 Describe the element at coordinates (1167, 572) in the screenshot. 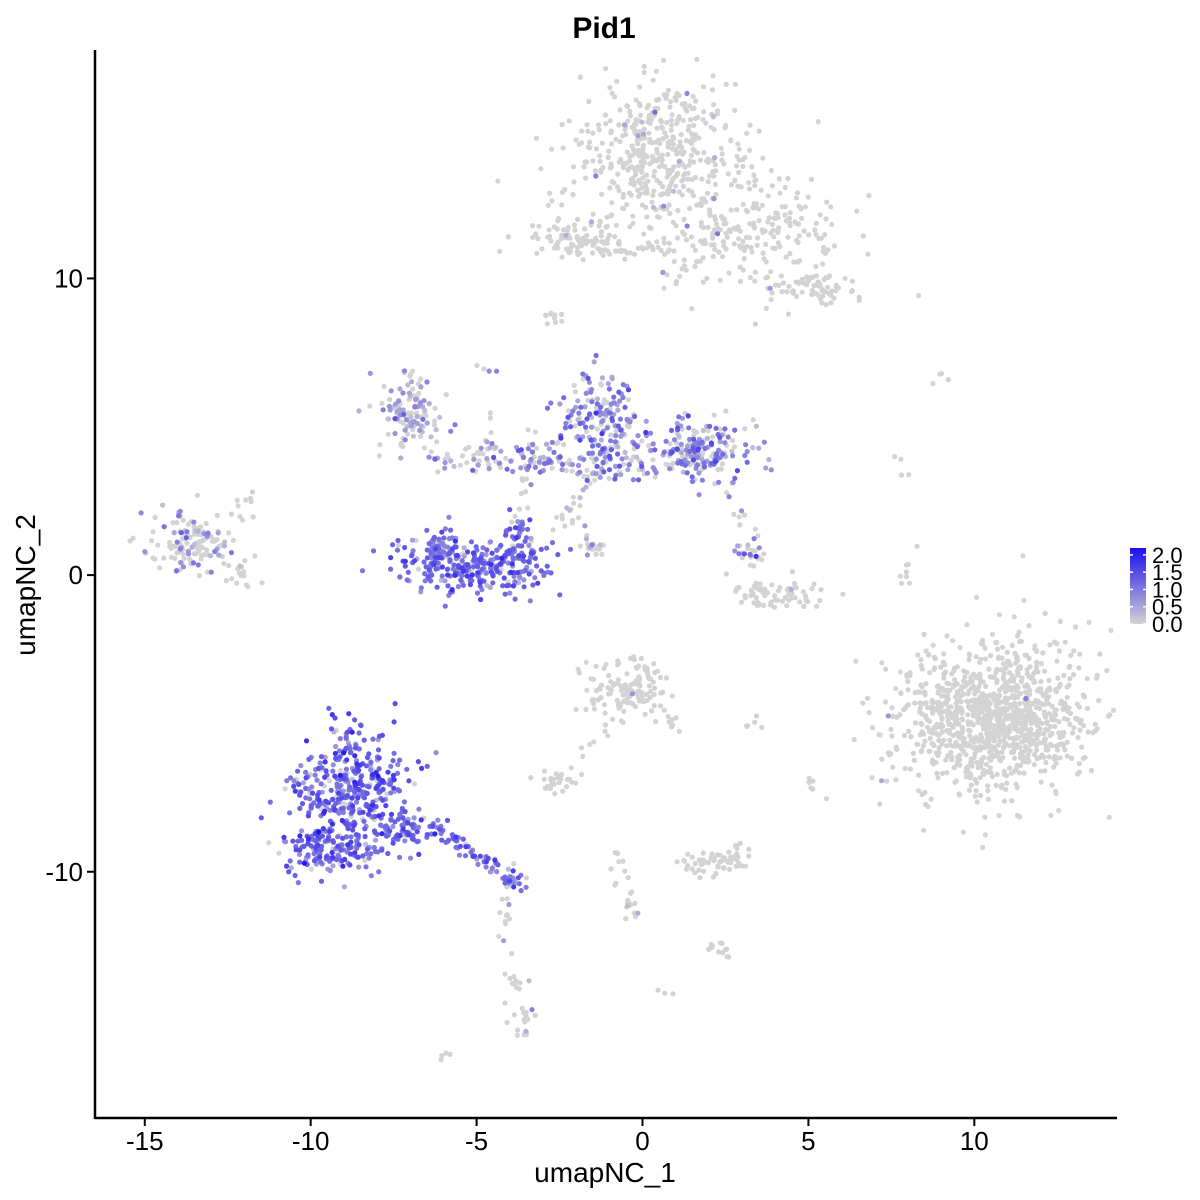

I see `legend-tick-label: 1.5` at that location.